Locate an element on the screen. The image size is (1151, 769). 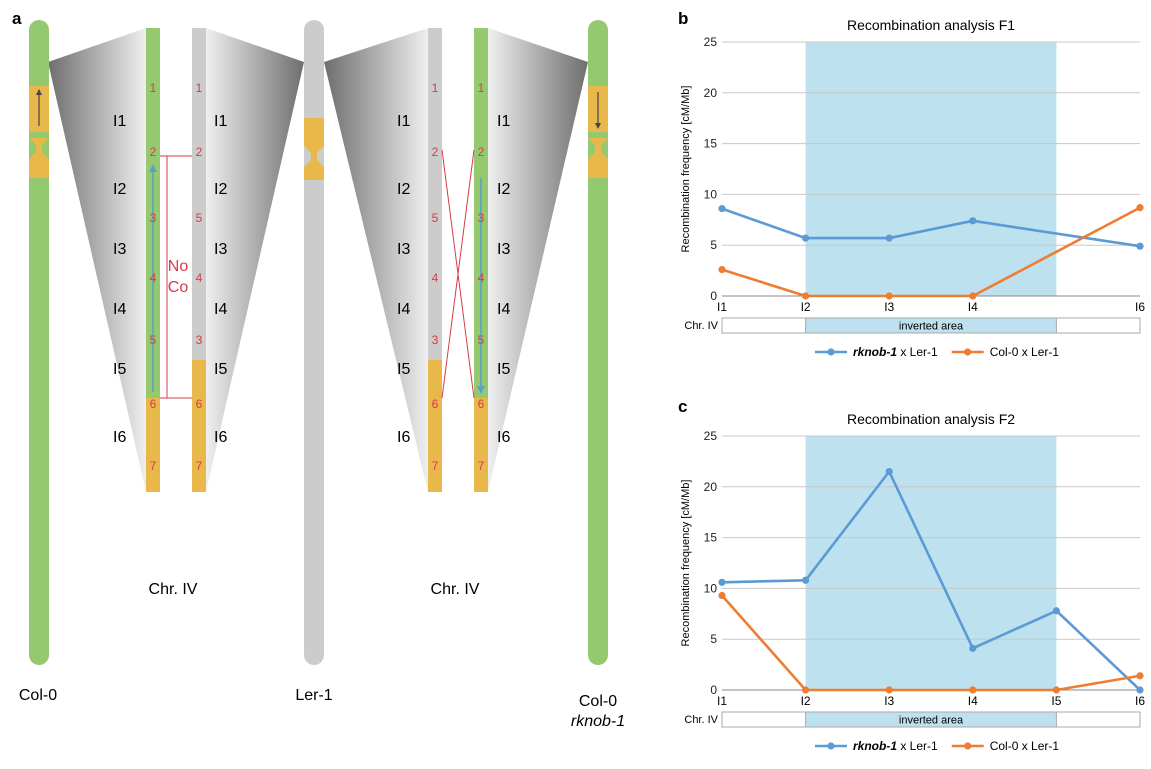
strain-col0: Col-0 is located at coordinates (38, 695).